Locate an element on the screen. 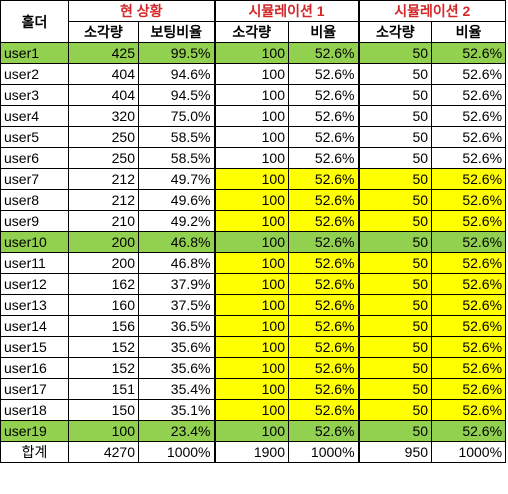 The image size is (508, 494). total-label: 합계 is located at coordinates (34, 452).